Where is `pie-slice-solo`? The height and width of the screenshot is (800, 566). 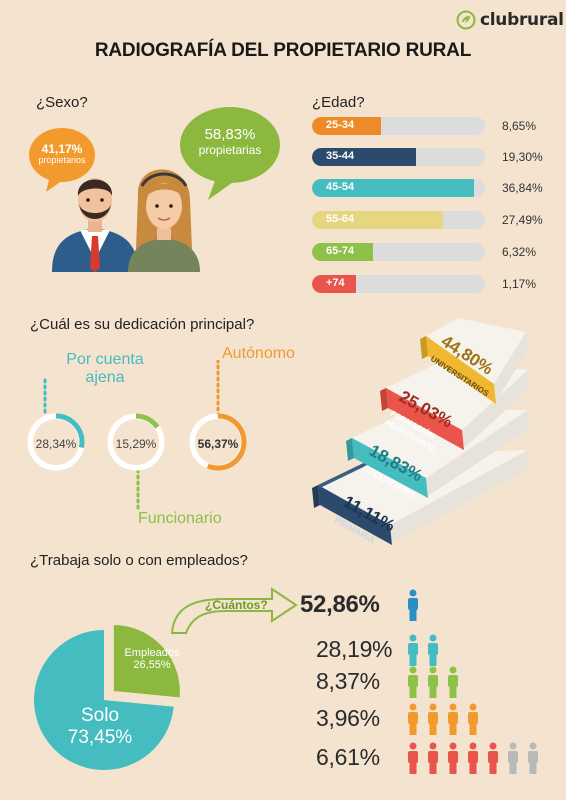
pie-slice-solo is located at coordinates (104, 700).